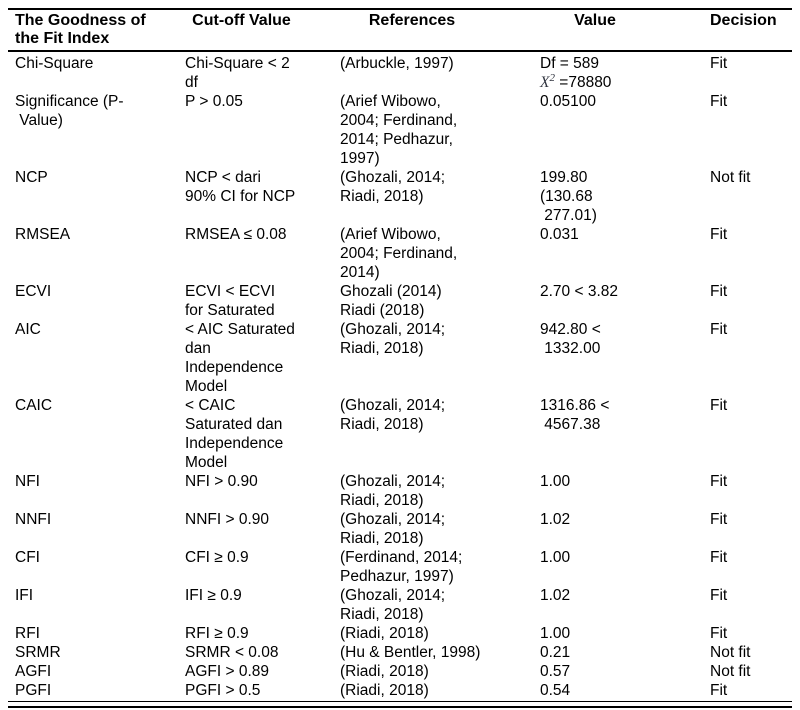  What do you see at coordinates (234, 434) in the screenshot?
I see `cutoff-value-cell: < CAIC Saturated dan Independence Model` at bounding box center [234, 434].